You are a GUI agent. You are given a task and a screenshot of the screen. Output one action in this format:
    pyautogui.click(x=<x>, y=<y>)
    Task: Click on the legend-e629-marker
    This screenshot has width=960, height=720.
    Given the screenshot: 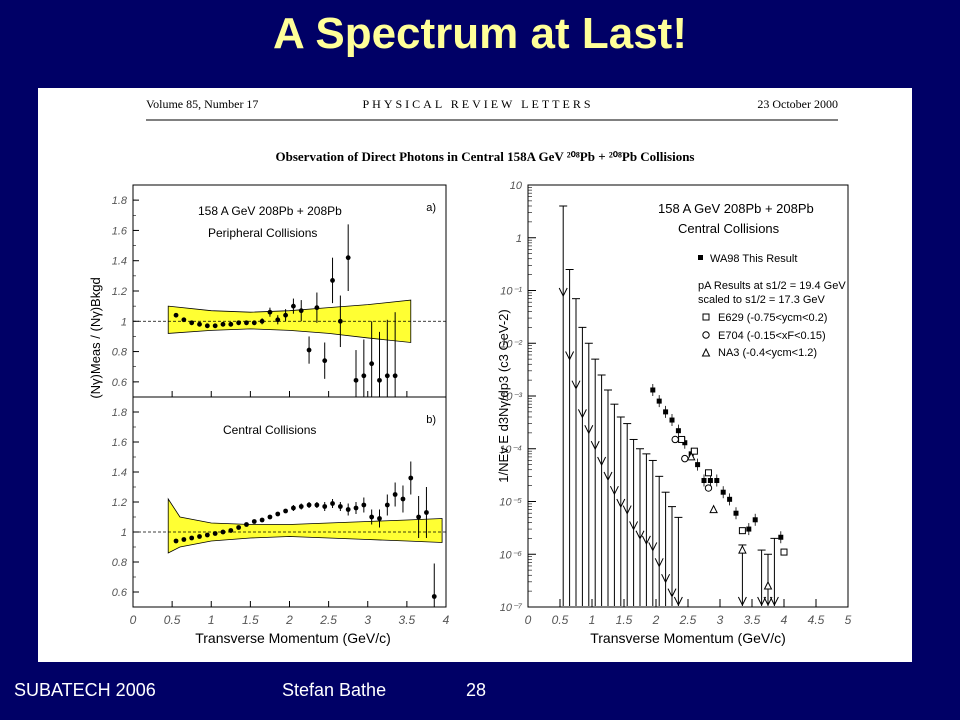 What is the action you would take?
    pyautogui.click(x=706, y=317)
    